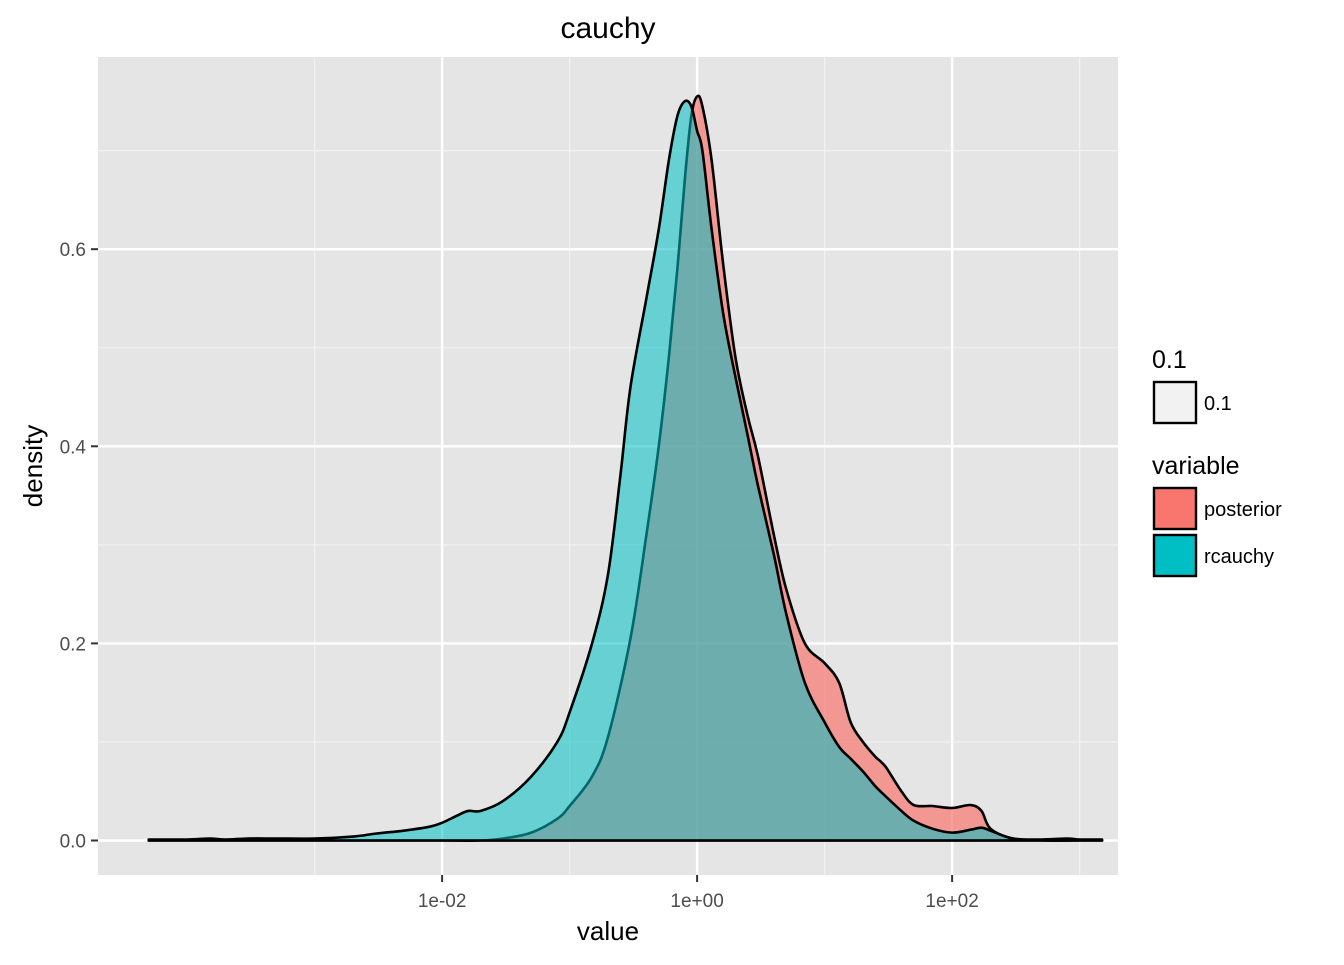 This screenshot has width=1344, height=965. What do you see at coordinates (1243, 510) in the screenshot?
I see `legend-label: posterior` at bounding box center [1243, 510].